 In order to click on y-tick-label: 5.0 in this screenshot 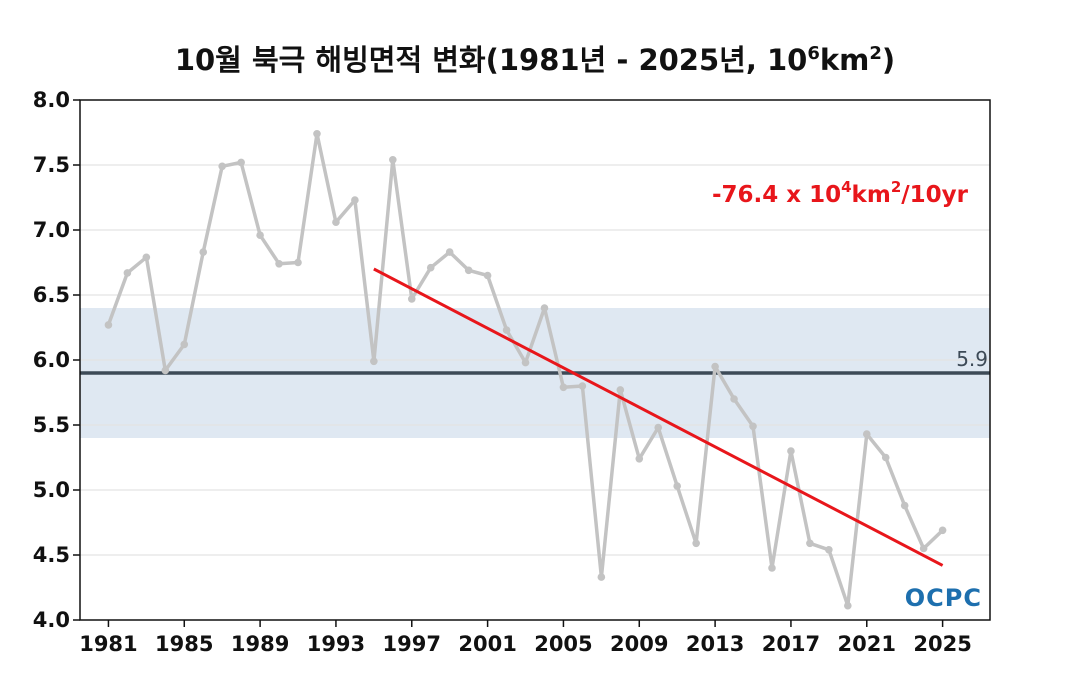, I will do `click(51, 490)`.